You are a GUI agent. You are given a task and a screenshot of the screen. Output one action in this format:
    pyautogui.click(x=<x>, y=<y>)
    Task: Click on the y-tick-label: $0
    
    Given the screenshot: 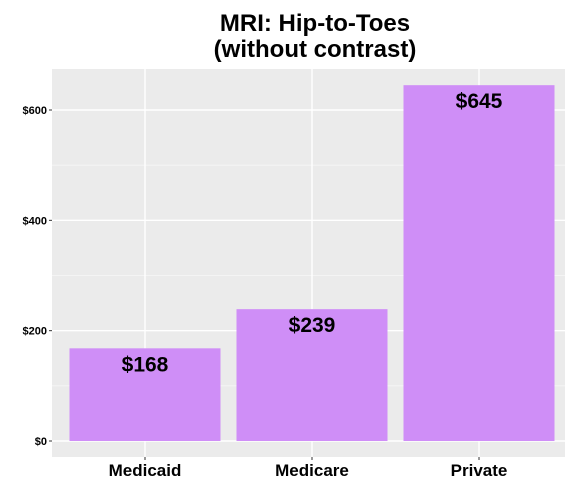 What is the action you would take?
    pyautogui.click(x=41, y=442)
    